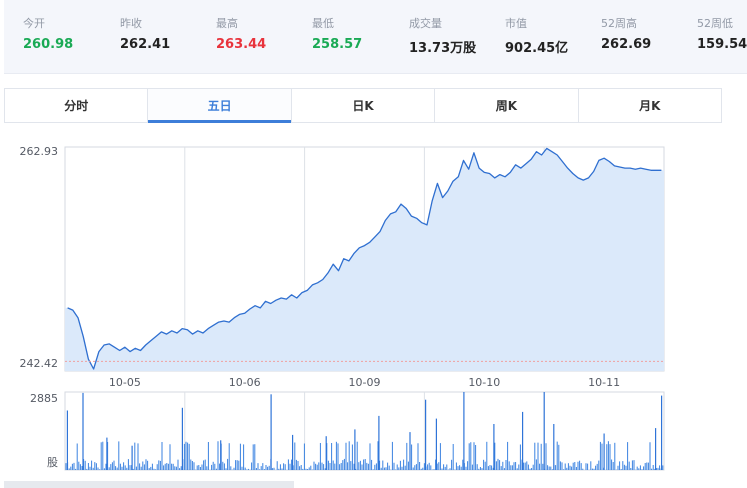 The height and width of the screenshot is (488, 747). I want to click on stat-value: 262.69, so click(626, 44).